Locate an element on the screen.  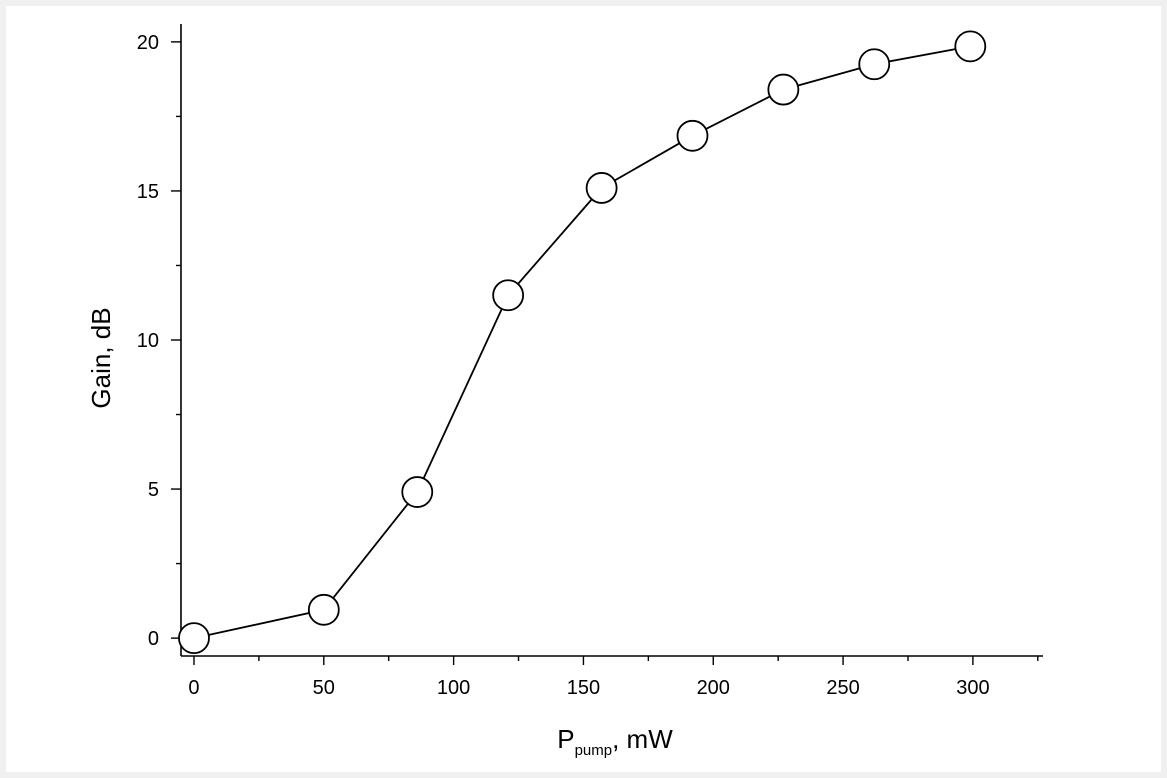
x-axis-title: Ppump, mW is located at coordinates (615, 741).